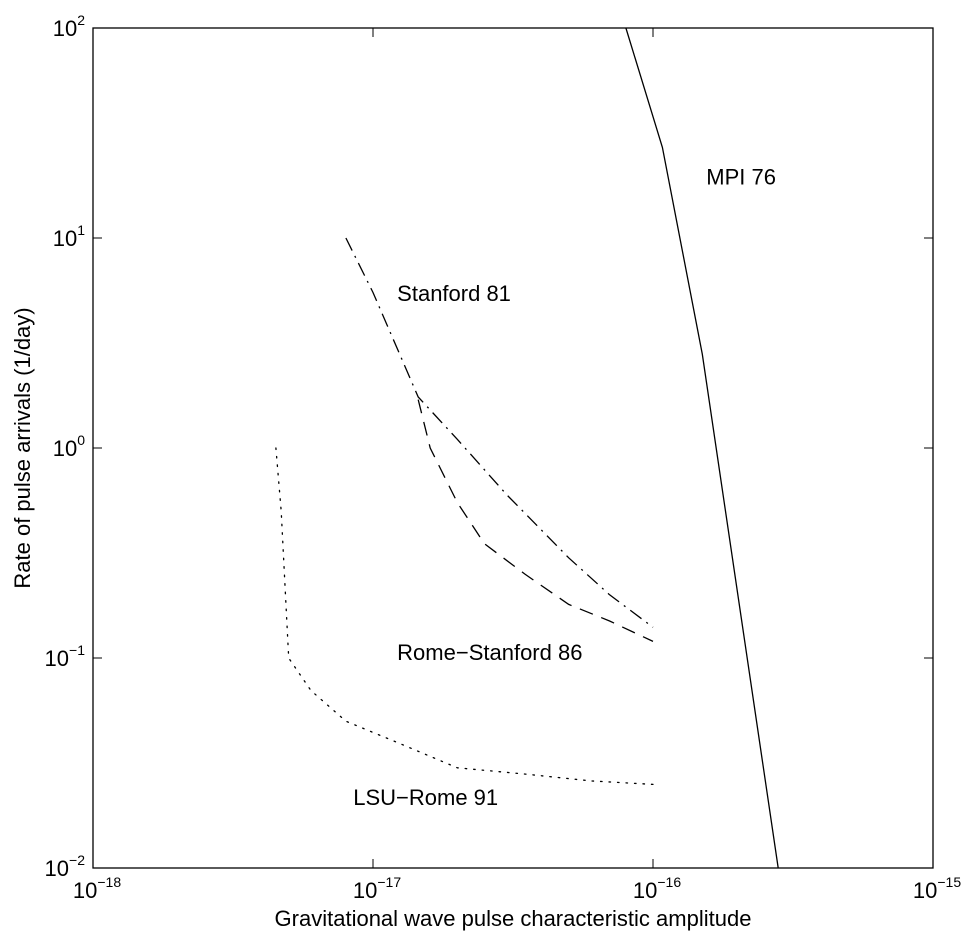 This screenshot has height=940, width=962. Describe the element at coordinates (69, 26) in the screenshot. I see `y-tick-label: 10²` at that location.